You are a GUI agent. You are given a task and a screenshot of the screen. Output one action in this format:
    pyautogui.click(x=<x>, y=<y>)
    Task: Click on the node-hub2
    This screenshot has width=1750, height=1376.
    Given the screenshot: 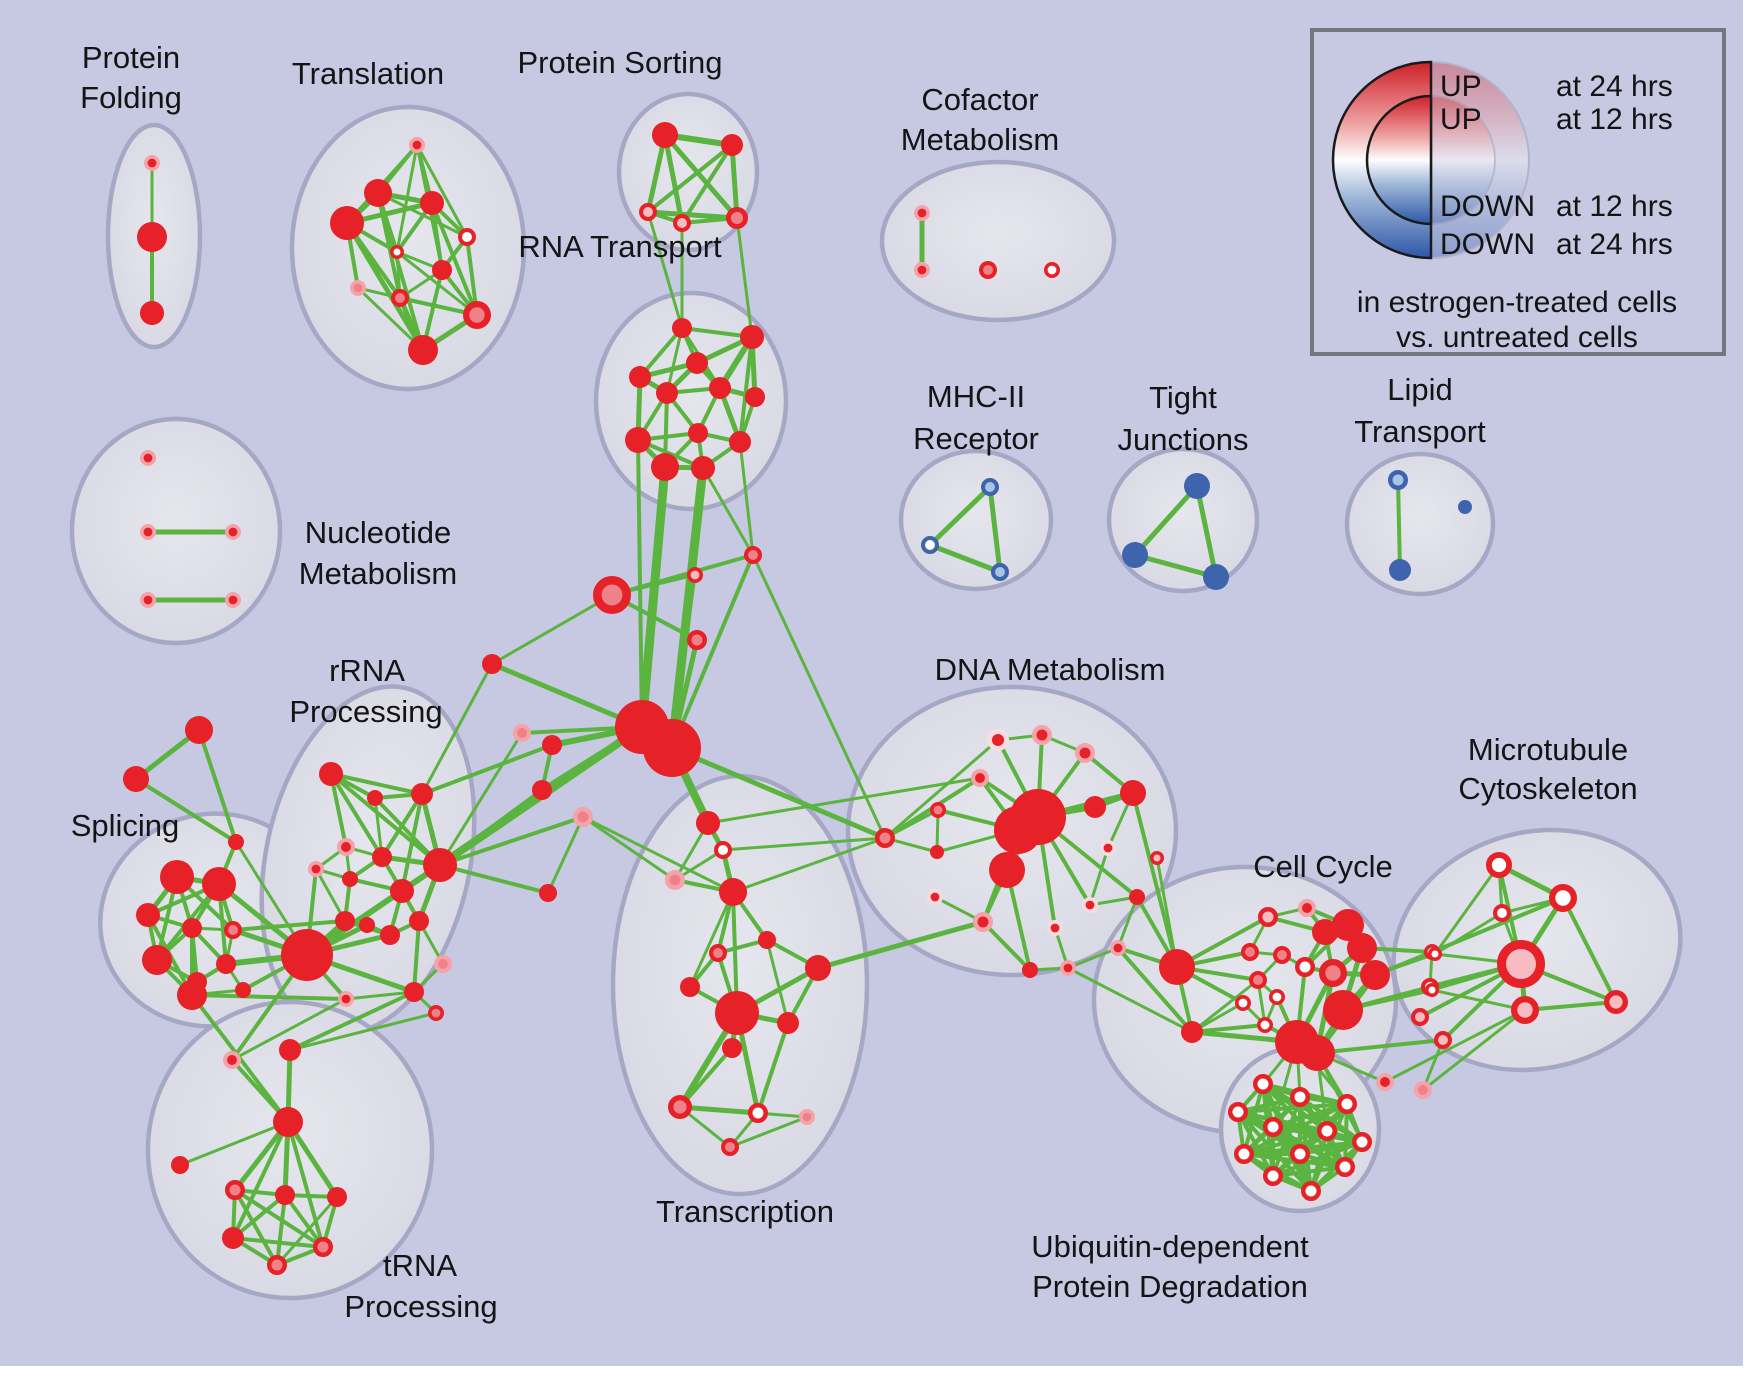 What is the action you would take?
    pyautogui.click(x=672, y=748)
    